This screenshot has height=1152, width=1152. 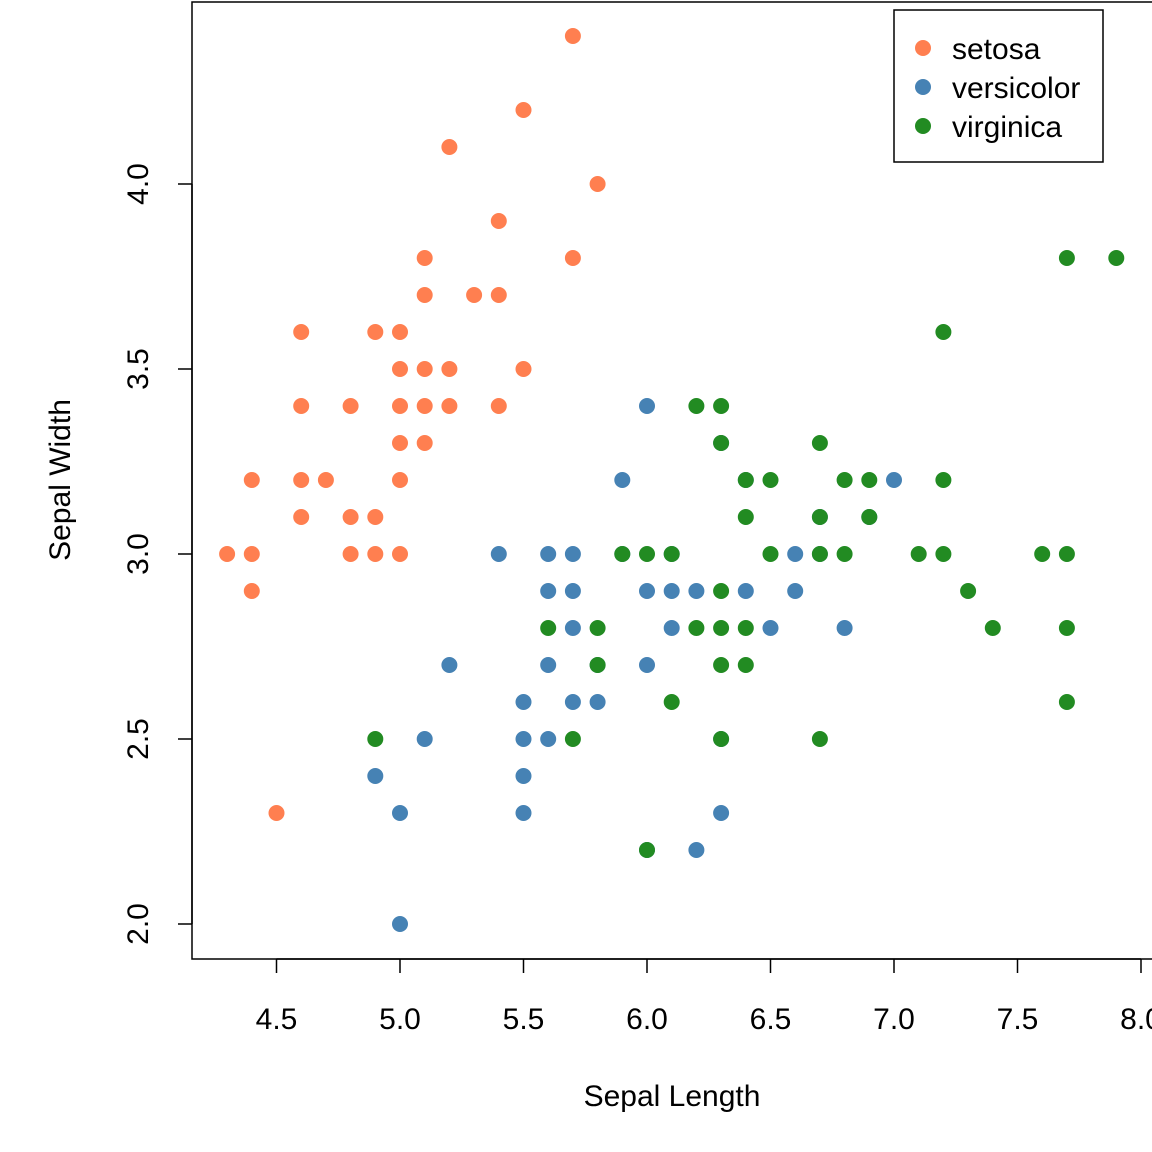 I want to click on legend-marker-setosa, so click(x=923, y=48).